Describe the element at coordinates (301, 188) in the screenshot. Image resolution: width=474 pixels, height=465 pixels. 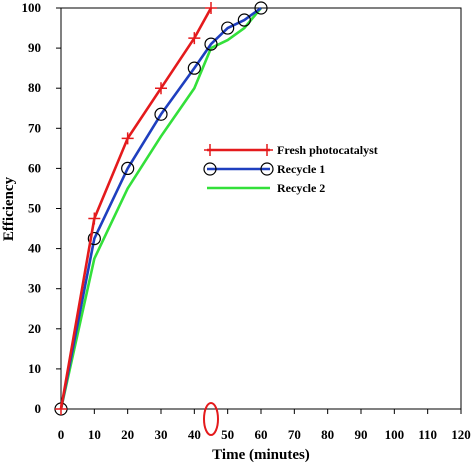
I see `legend-label: Recycle 2` at that location.